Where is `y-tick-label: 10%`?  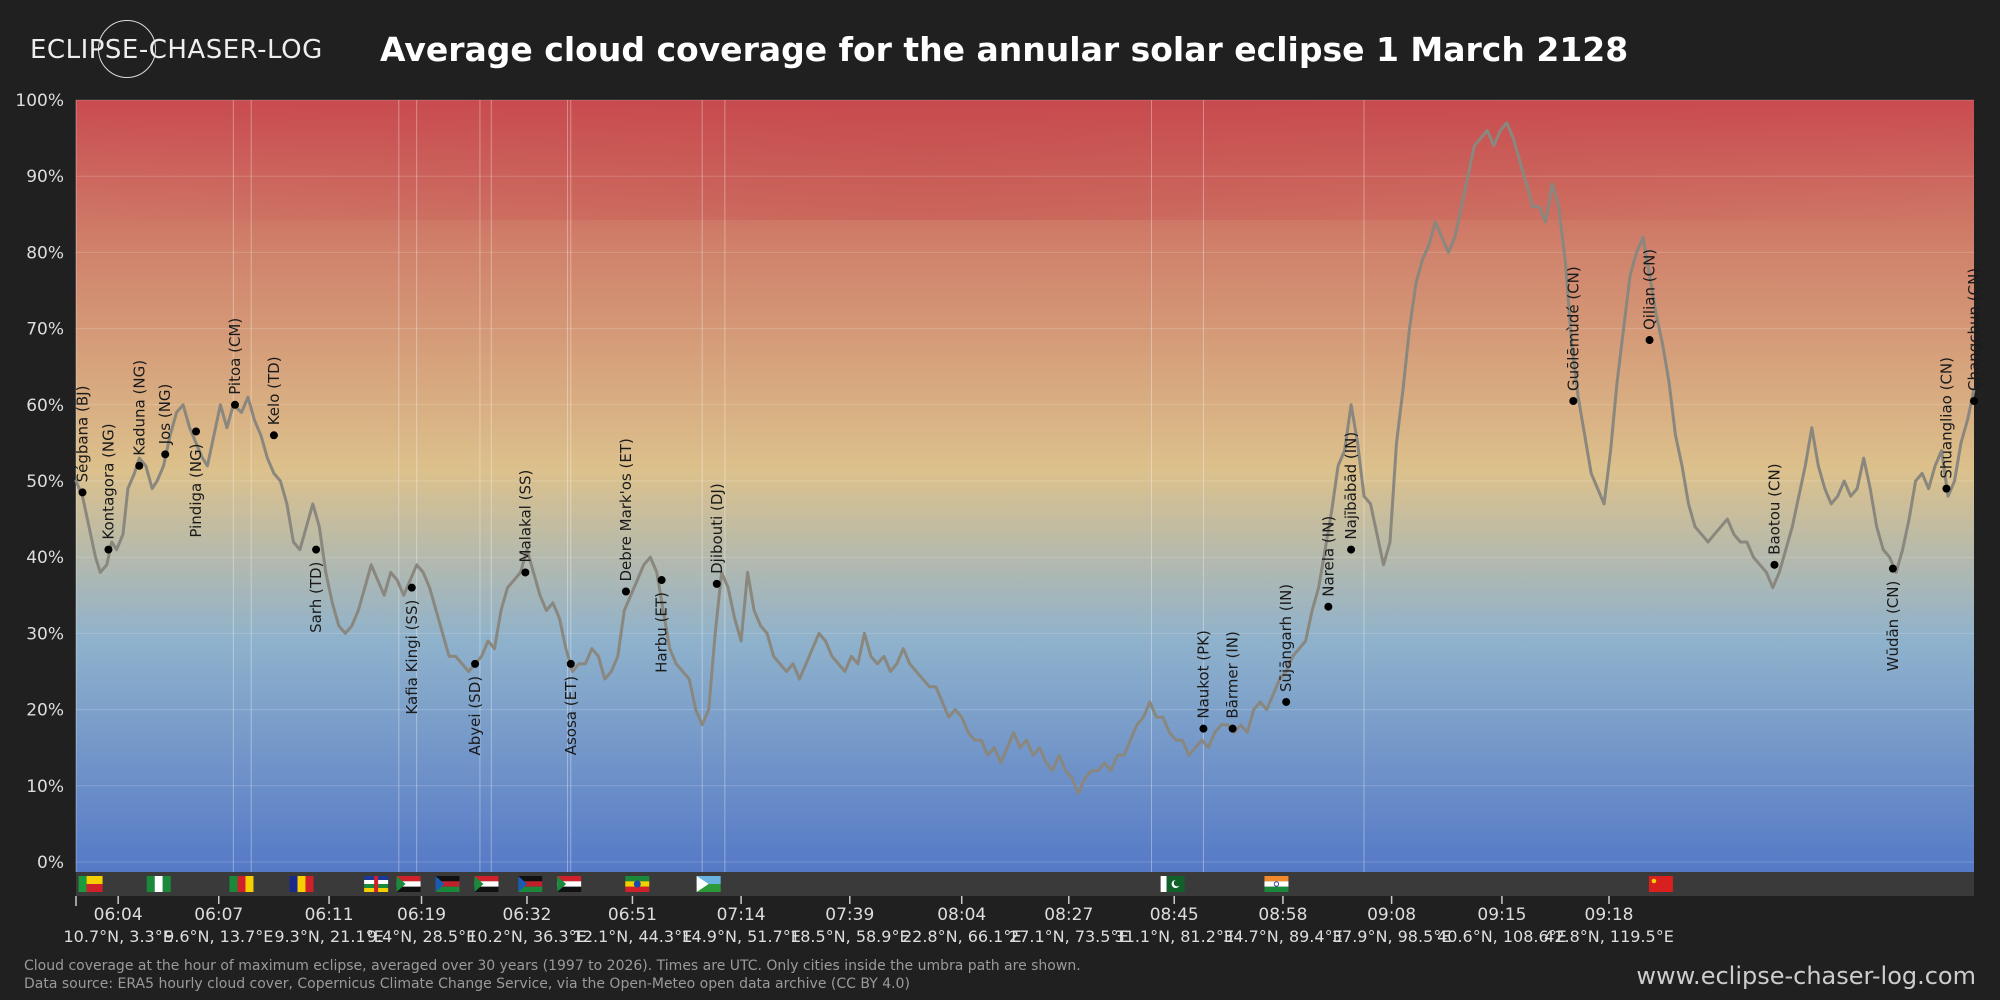
y-tick-label: 10% is located at coordinates (45, 787).